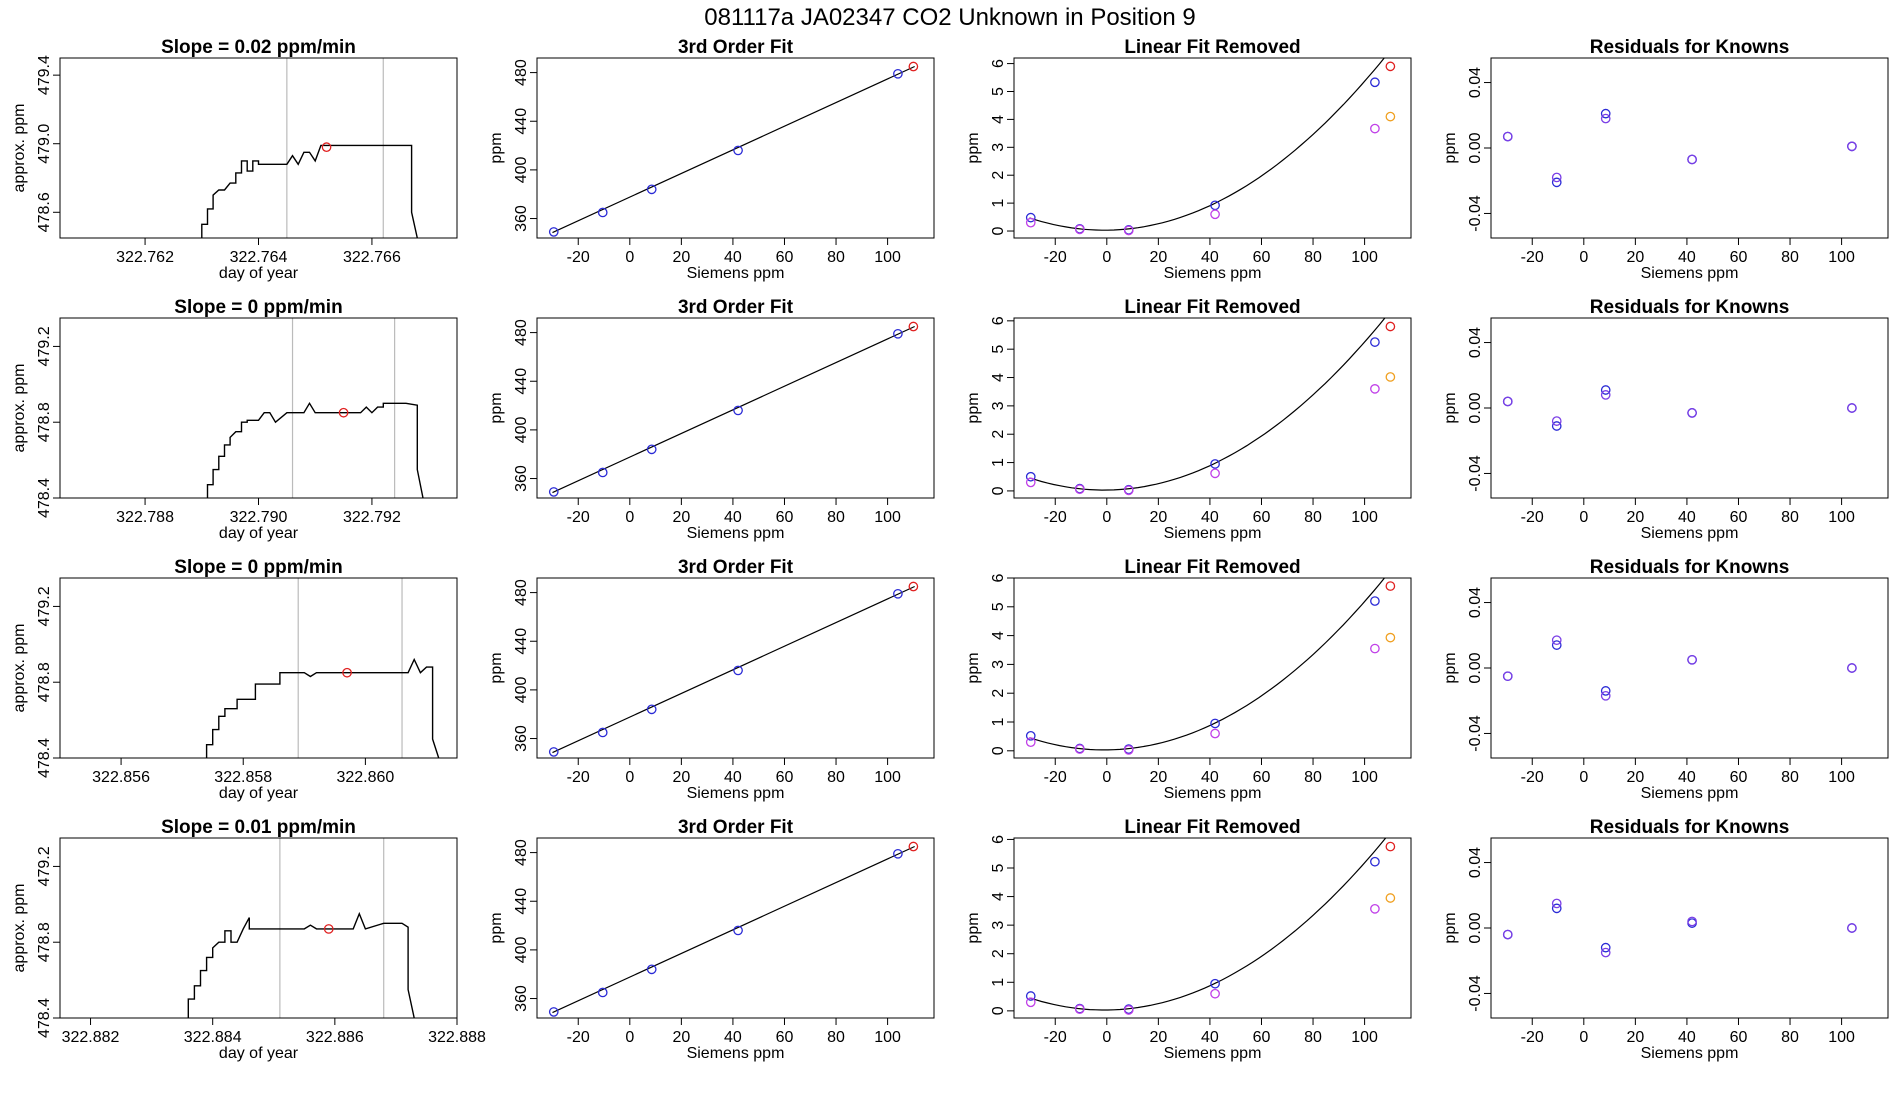 The height and width of the screenshot is (1100, 1900). I want to click on y-tick-label: 6, so click(998, 839).